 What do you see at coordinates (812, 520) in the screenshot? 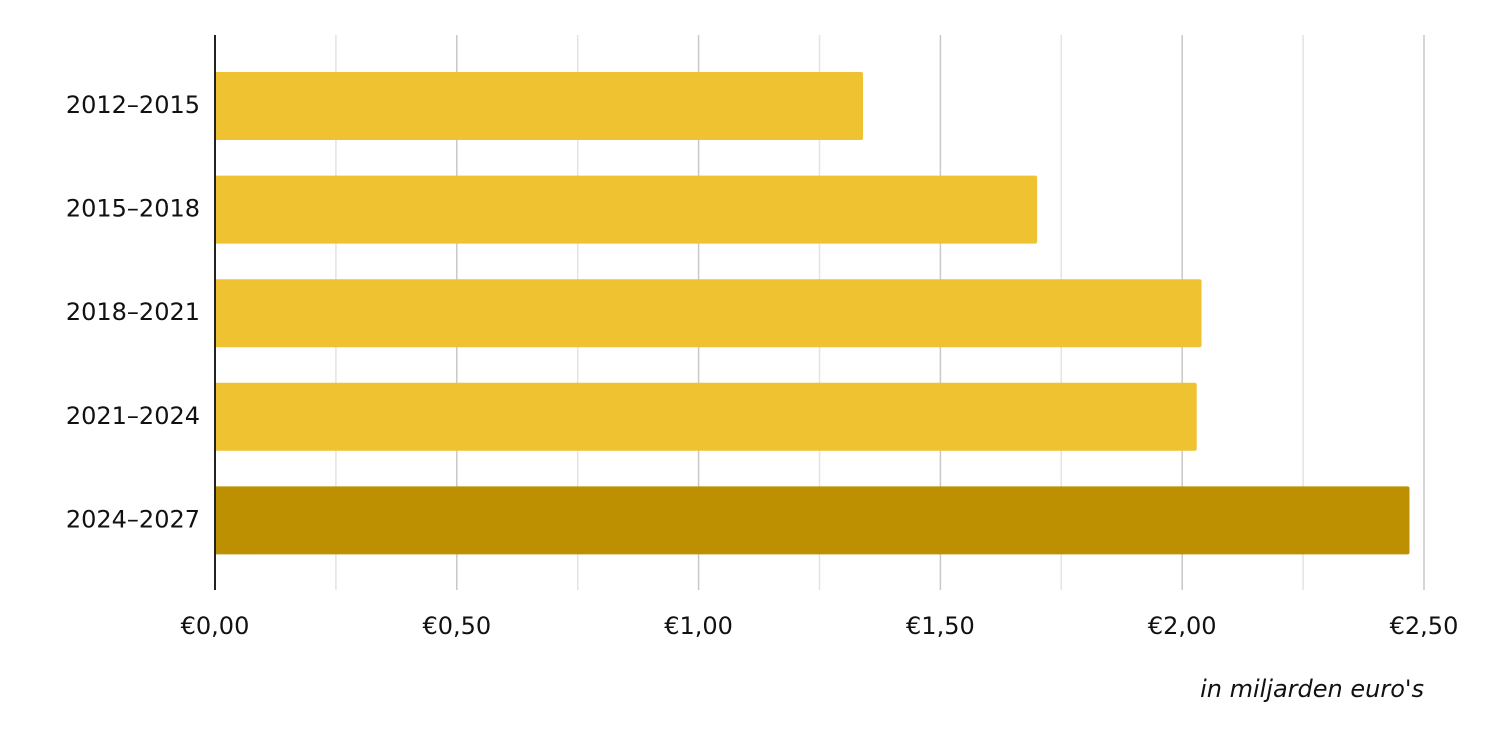
I see `bar-2024–2027` at bounding box center [812, 520].